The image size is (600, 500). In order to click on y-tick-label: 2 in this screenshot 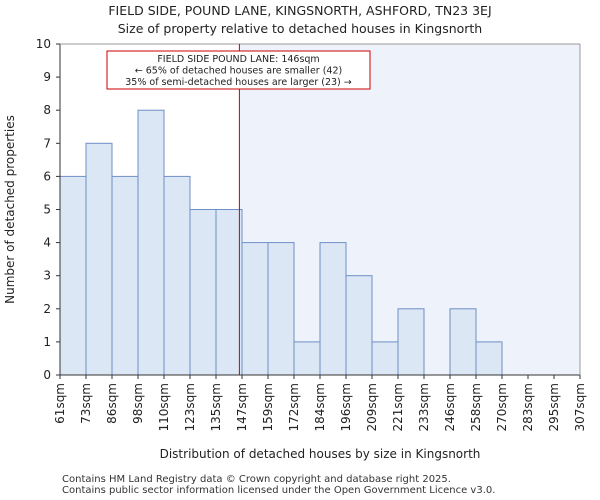, I will do `click(47, 309)`.